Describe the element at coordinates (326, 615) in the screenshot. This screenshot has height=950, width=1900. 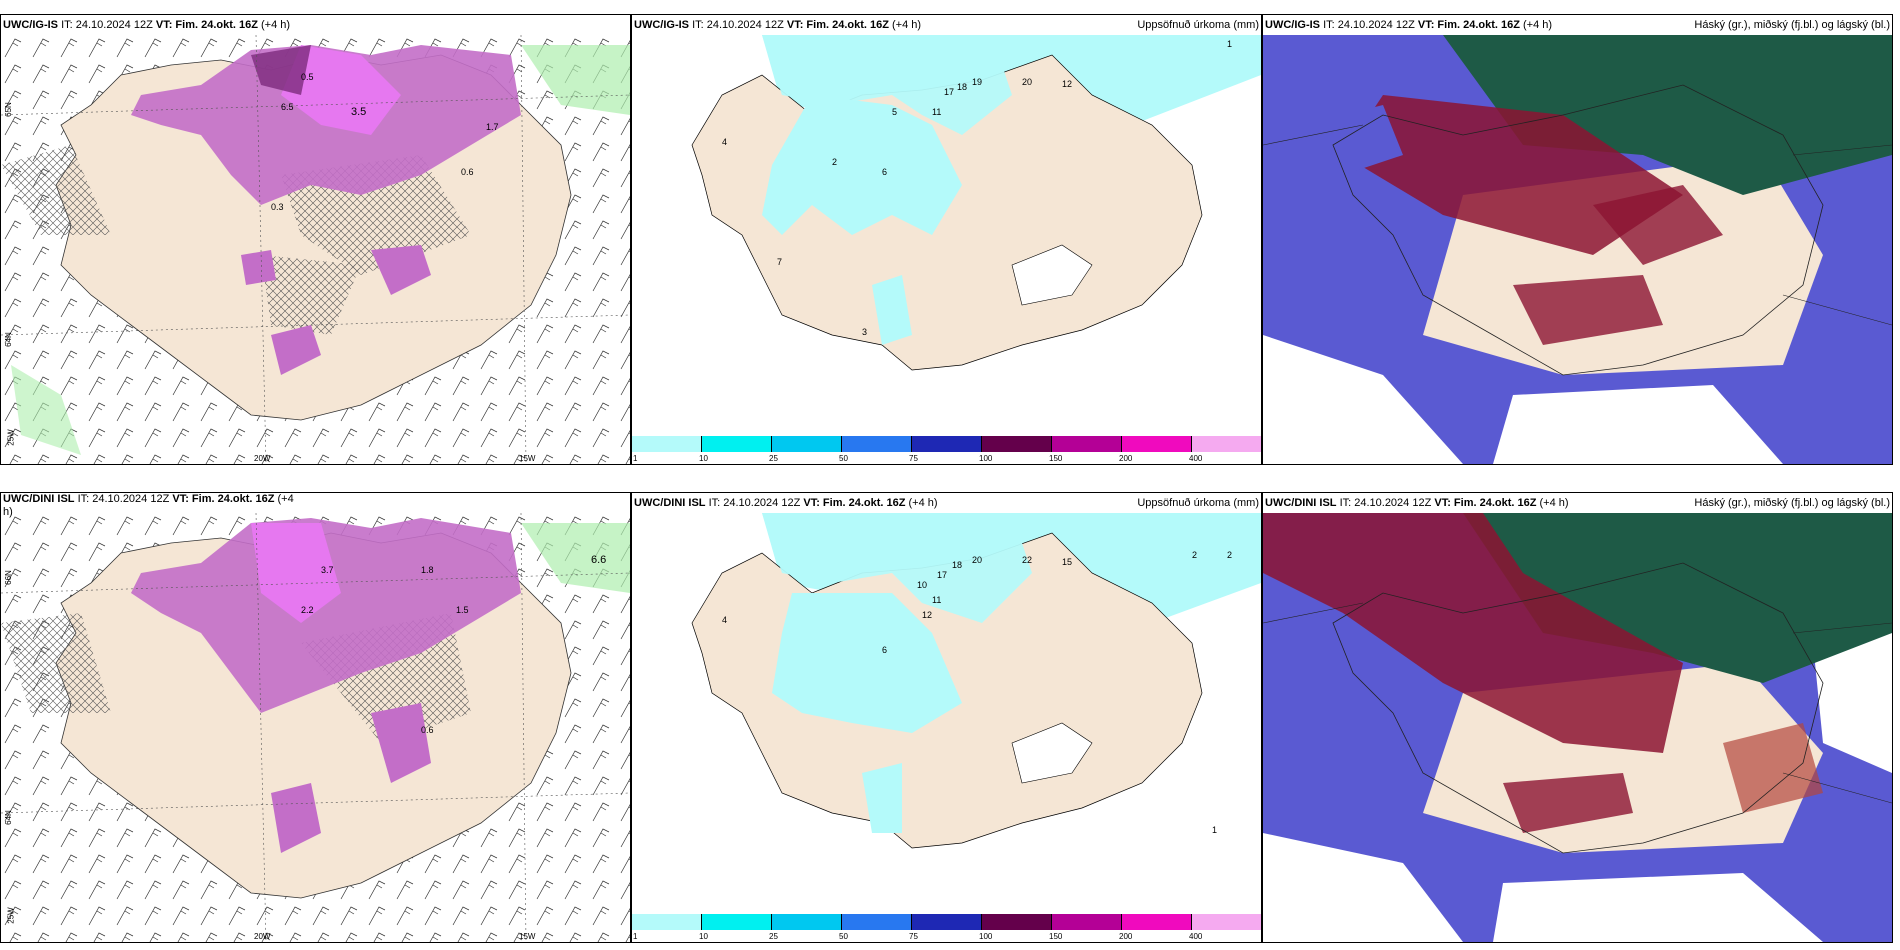
I see `precip-area-north` at that location.